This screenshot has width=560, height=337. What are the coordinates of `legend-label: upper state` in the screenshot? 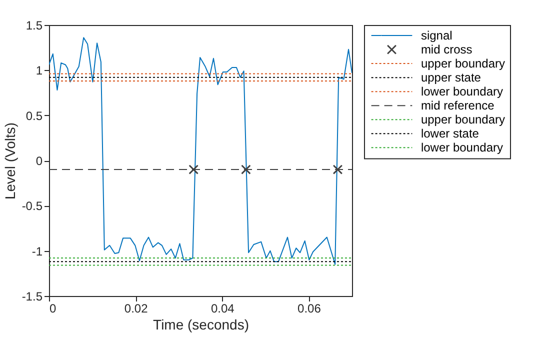 It's located at (451, 77).